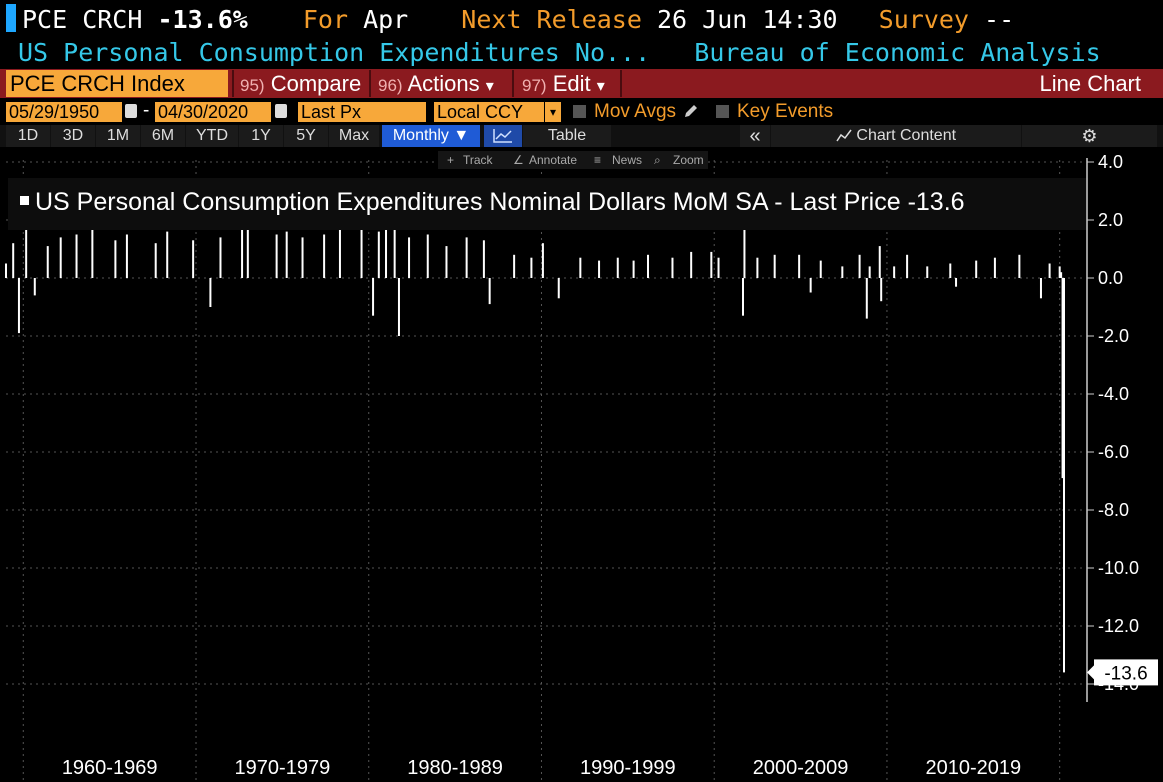 This screenshot has width=1163, height=782. What do you see at coordinates (627, 160) in the screenshot?
I see `news-tool: News` at bounding box center [627, 160].